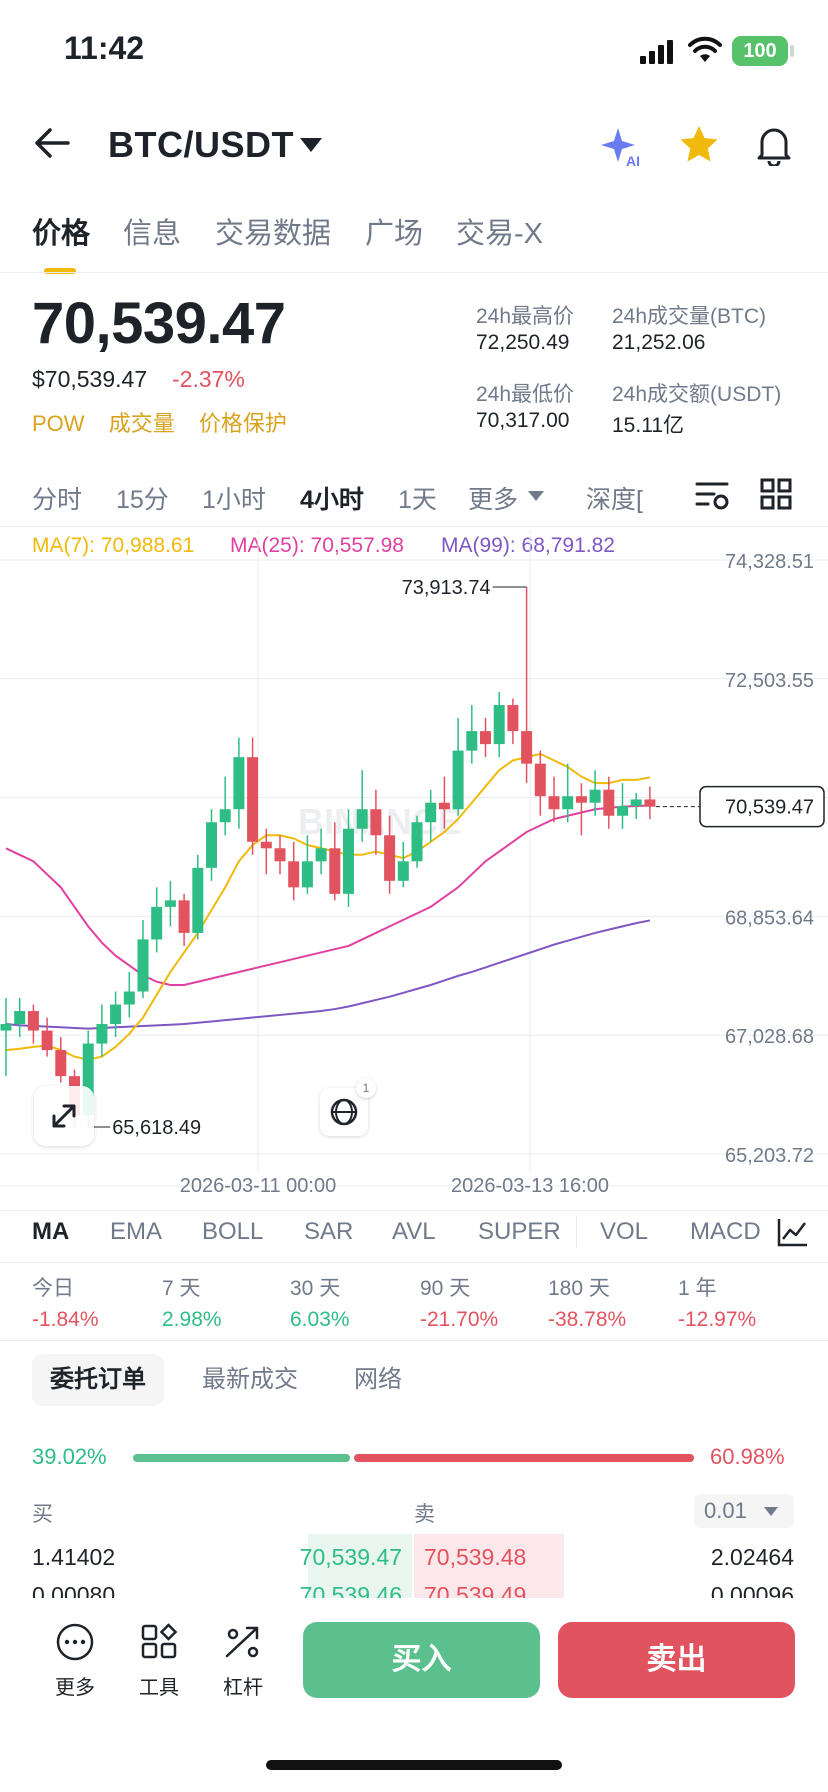  What do you see at coordinates (752, 1557) in the screenshot?
I see `ask-qty-0: 2.02464` at bounding box center [752, 1557].